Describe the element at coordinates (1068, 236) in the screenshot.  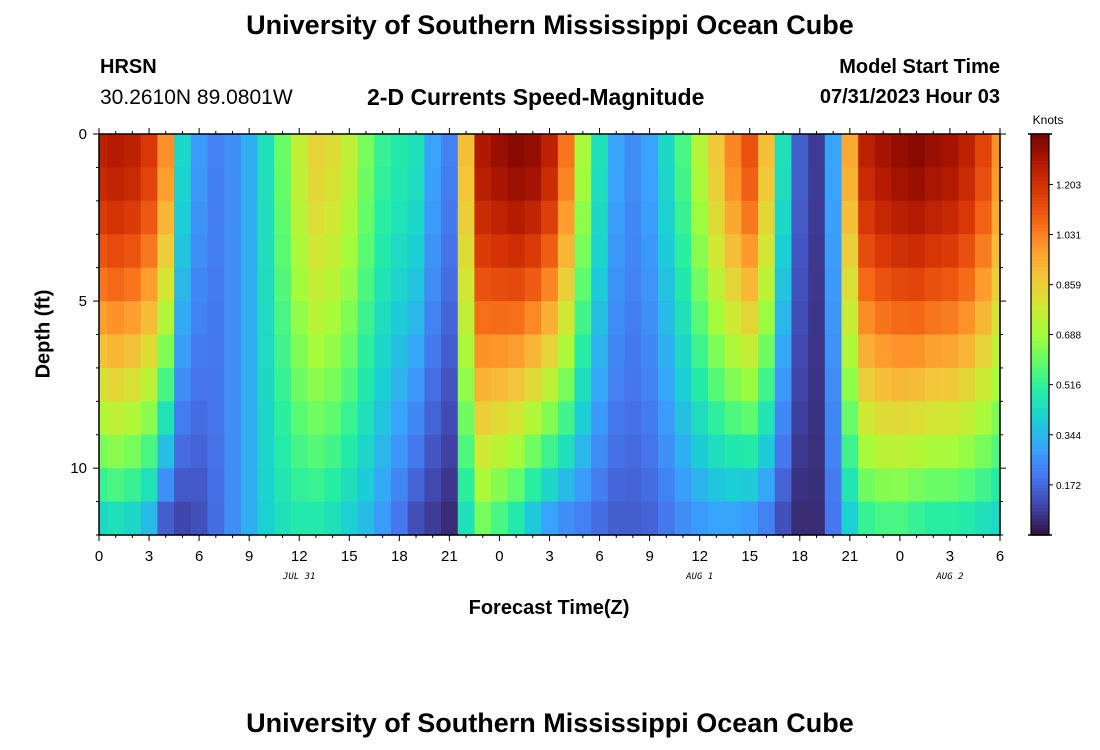
I see `colorbar-tick-label: 1.031` at that location.